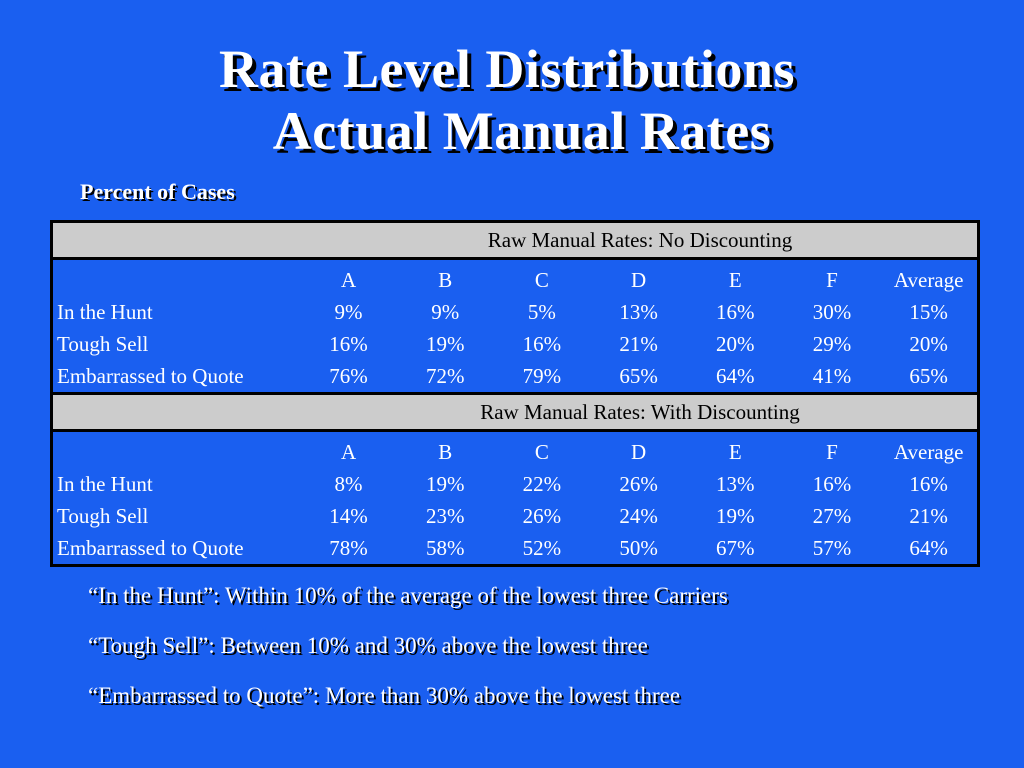 This screenshot has height=768, width=1024. What do you see at coordinates (445, 376) in the screenshot?
I see `table-cell: 72%` at bounding box center [445, 376].